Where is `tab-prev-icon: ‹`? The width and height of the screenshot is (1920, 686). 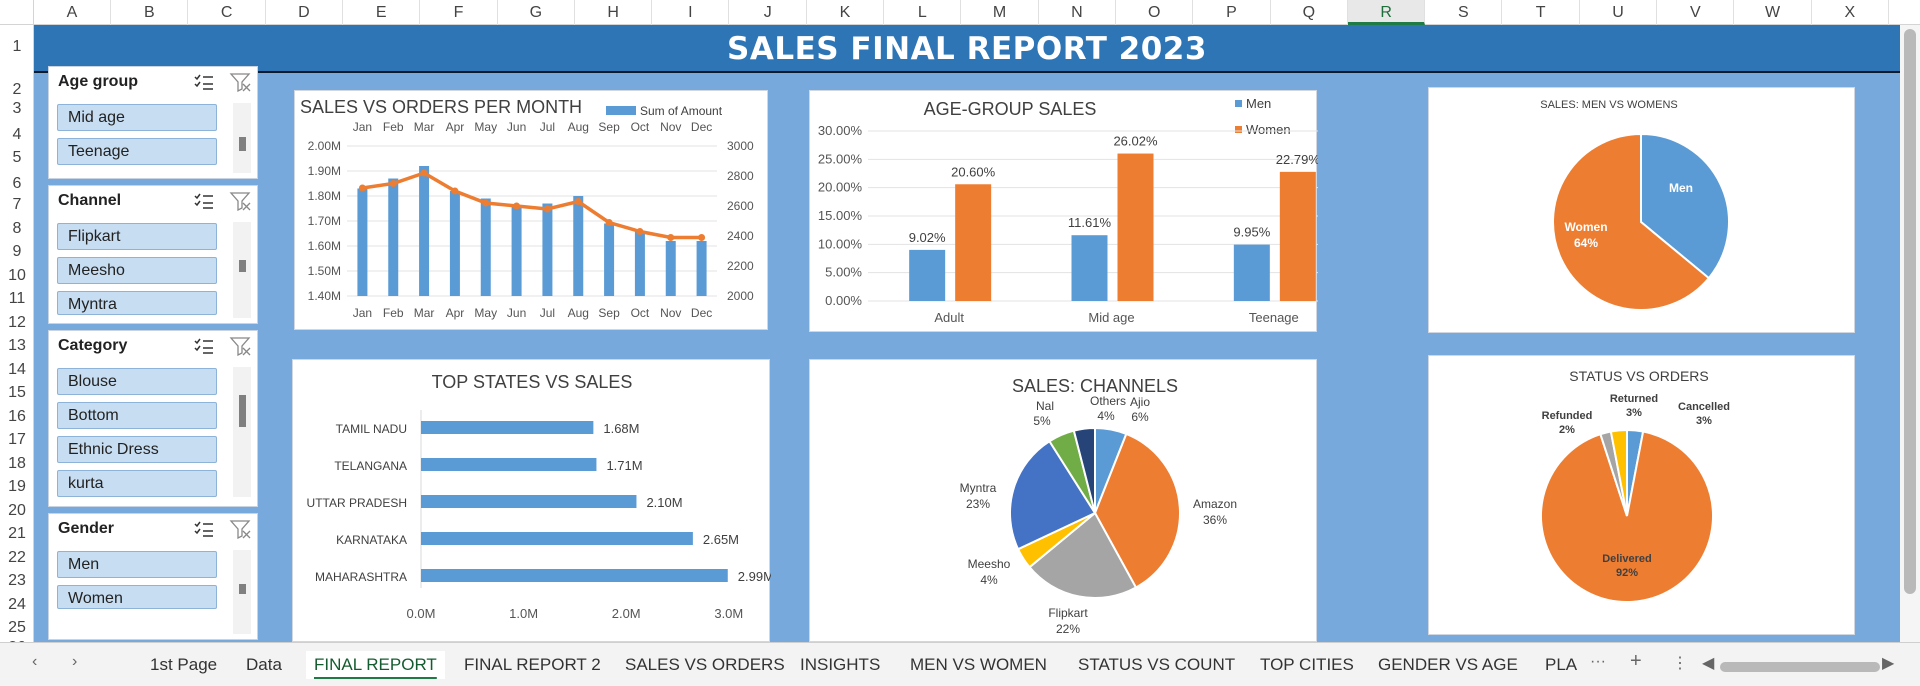 tab-prev-icon: ‹ is located at coordinates (35, 661).